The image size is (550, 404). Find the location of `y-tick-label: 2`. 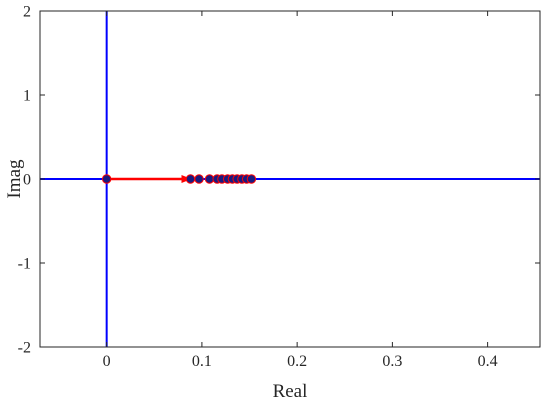

y-tick-label: 2 is located at coordinates (27, 12).